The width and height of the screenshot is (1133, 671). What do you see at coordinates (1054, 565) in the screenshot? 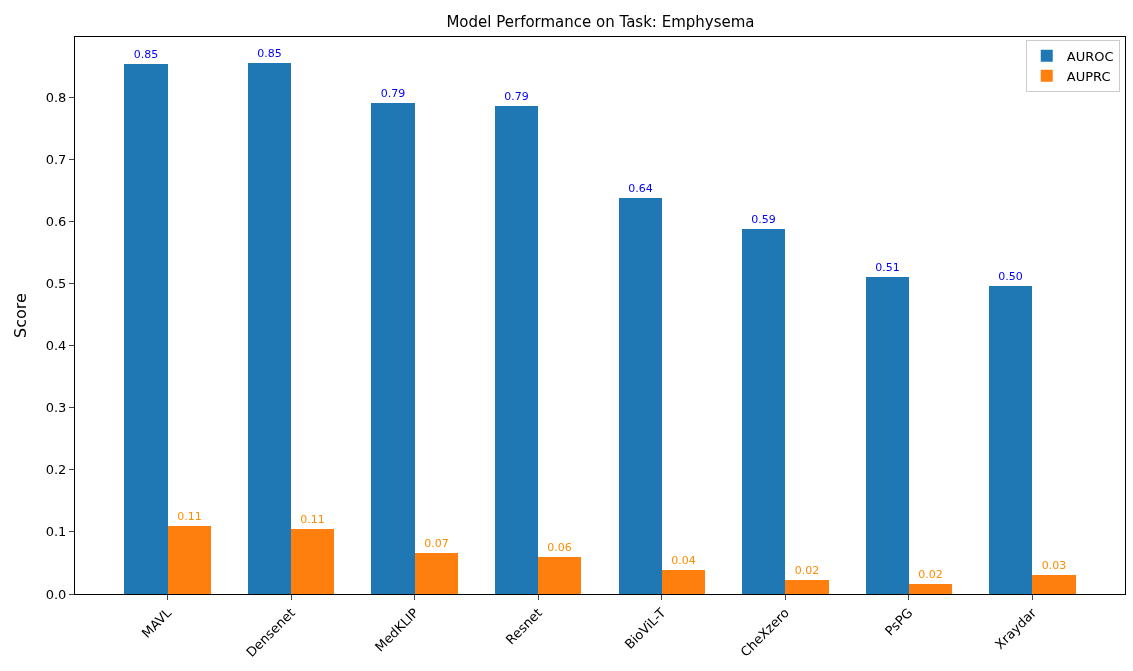
I see `data-label: 0.03` at bounding box center [1054, 565].